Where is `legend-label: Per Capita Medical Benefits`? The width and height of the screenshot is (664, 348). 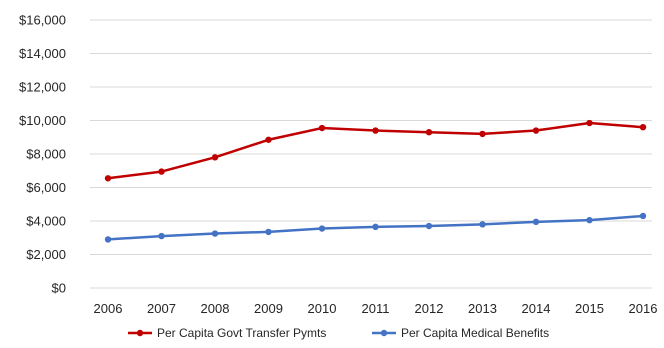 legend-label: Per Capita Medical Benefits is located at coordinates (475, 333).